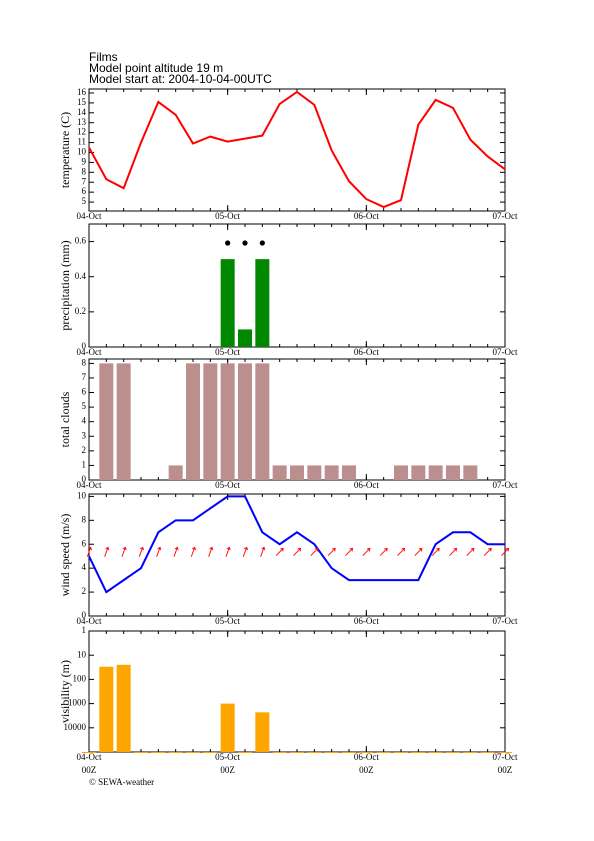 This screenshot has width=594, height=841. Describe the element at coordinates (103, 57) in the screenshot. I see `title: Films` at that location.